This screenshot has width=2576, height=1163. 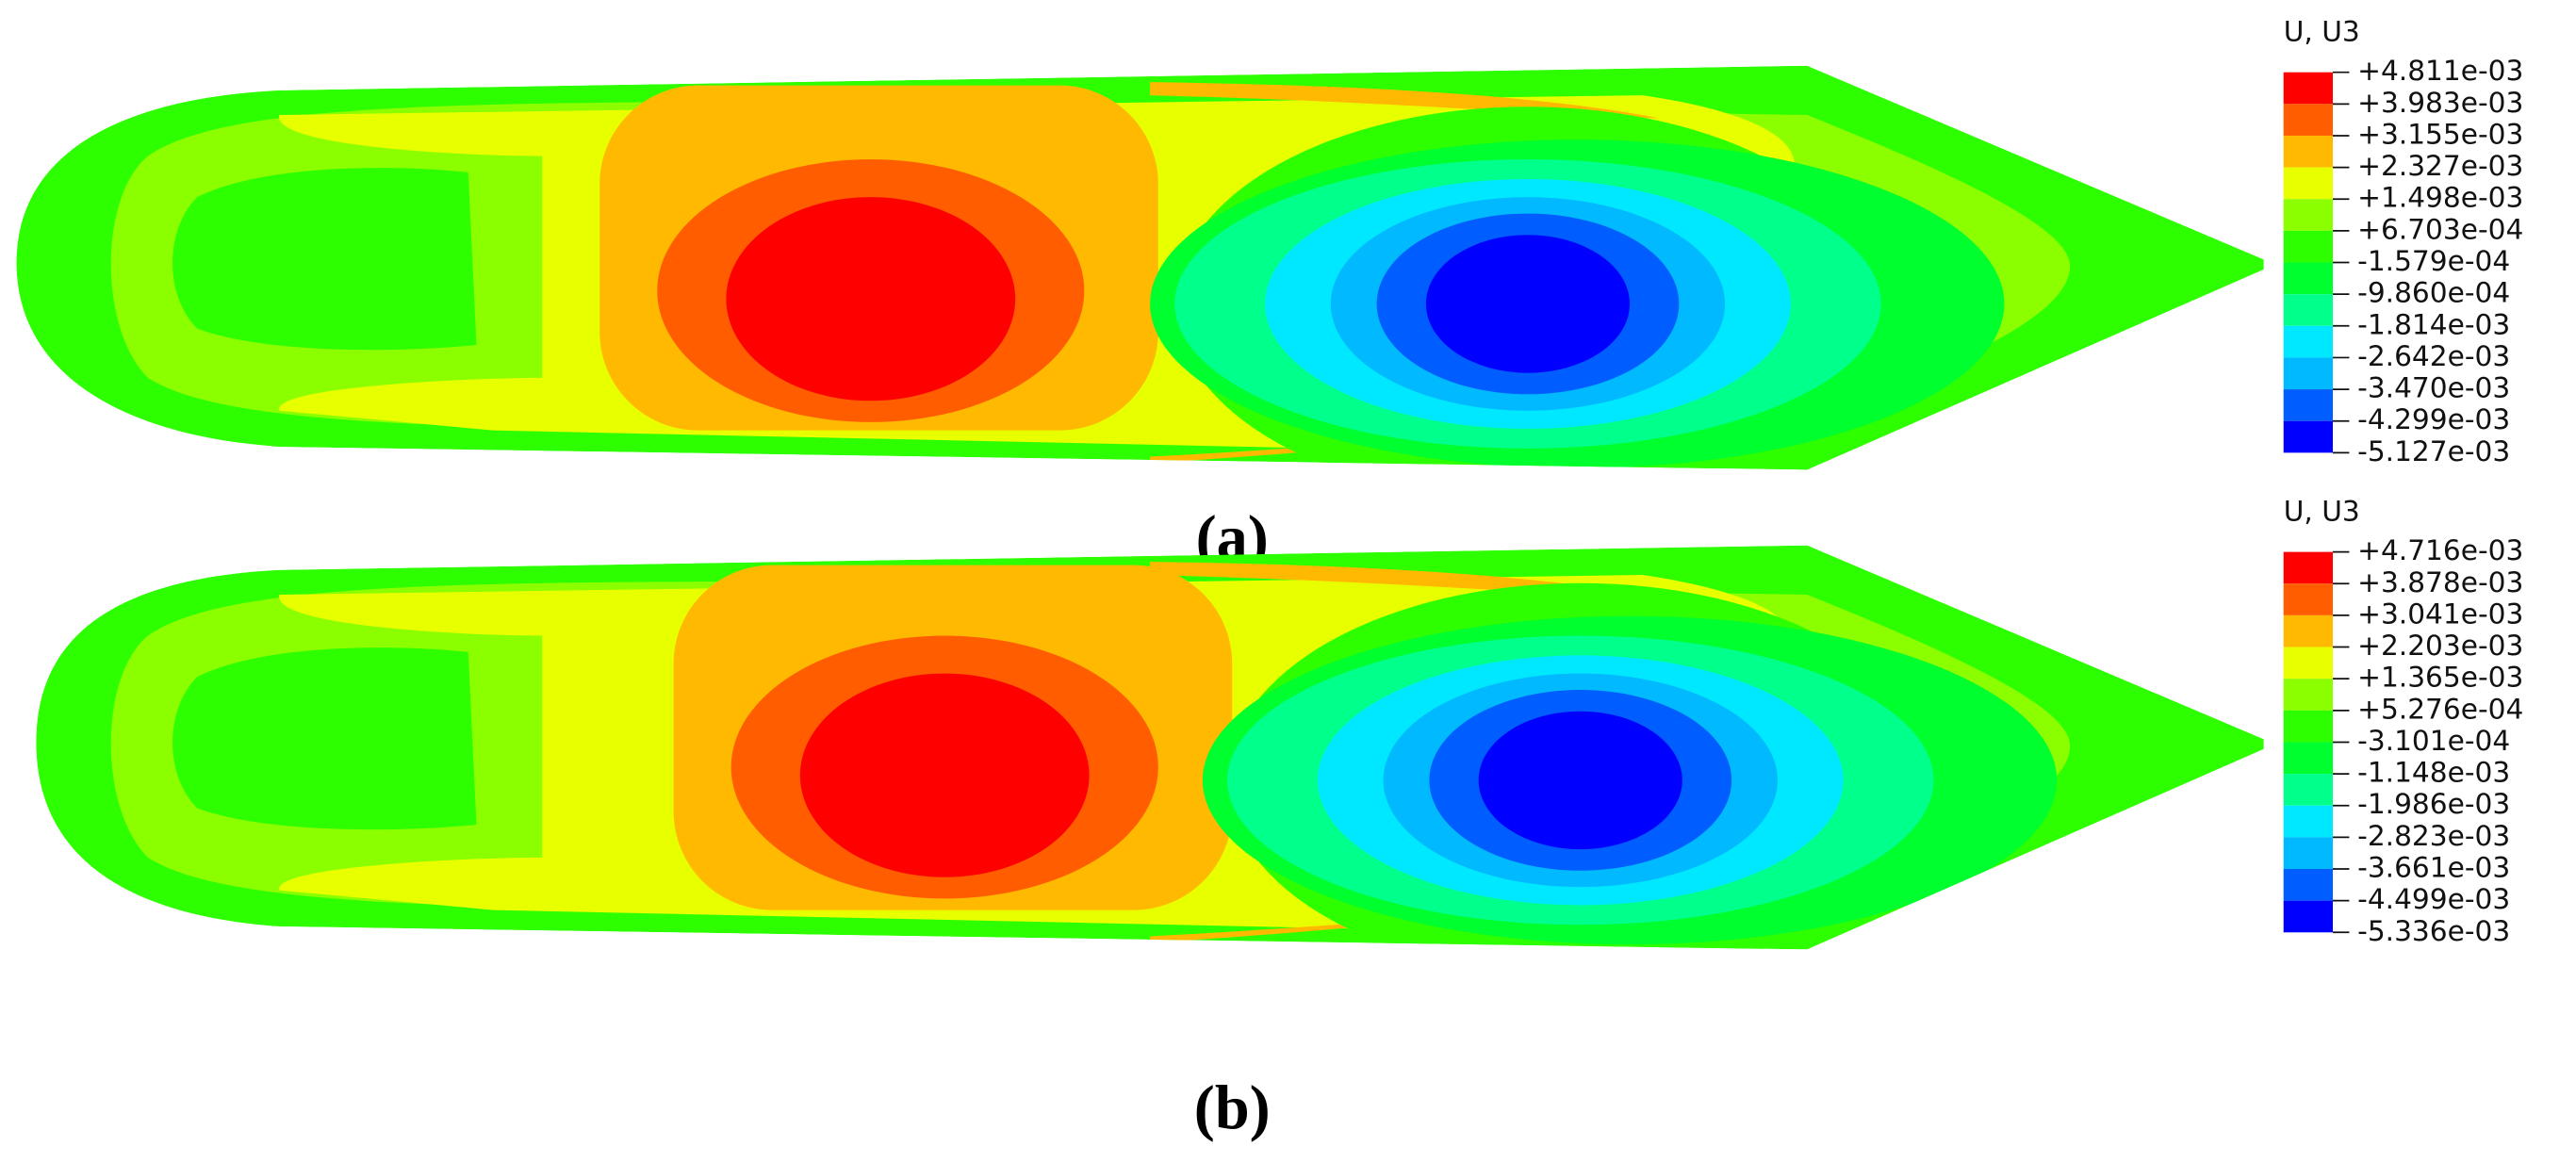 What do you see at coordinates (2433, 388) in the screenshot?
I see `legend-label: -3.470e-03` at bounding box center [2433, 388].